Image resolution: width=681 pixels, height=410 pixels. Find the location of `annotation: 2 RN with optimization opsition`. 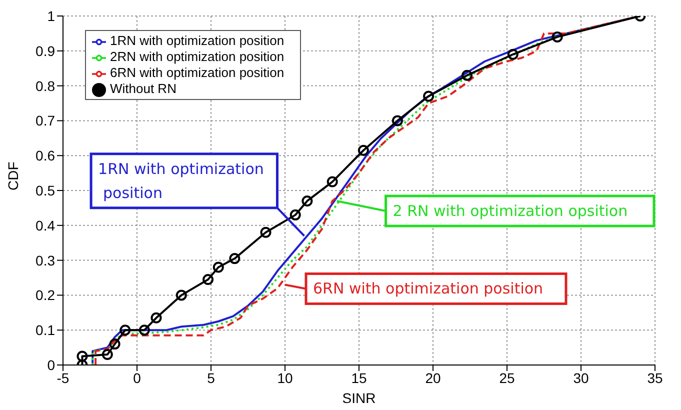

annotation: 2 RN with optimization opsition is located at coordinates (510, 211).